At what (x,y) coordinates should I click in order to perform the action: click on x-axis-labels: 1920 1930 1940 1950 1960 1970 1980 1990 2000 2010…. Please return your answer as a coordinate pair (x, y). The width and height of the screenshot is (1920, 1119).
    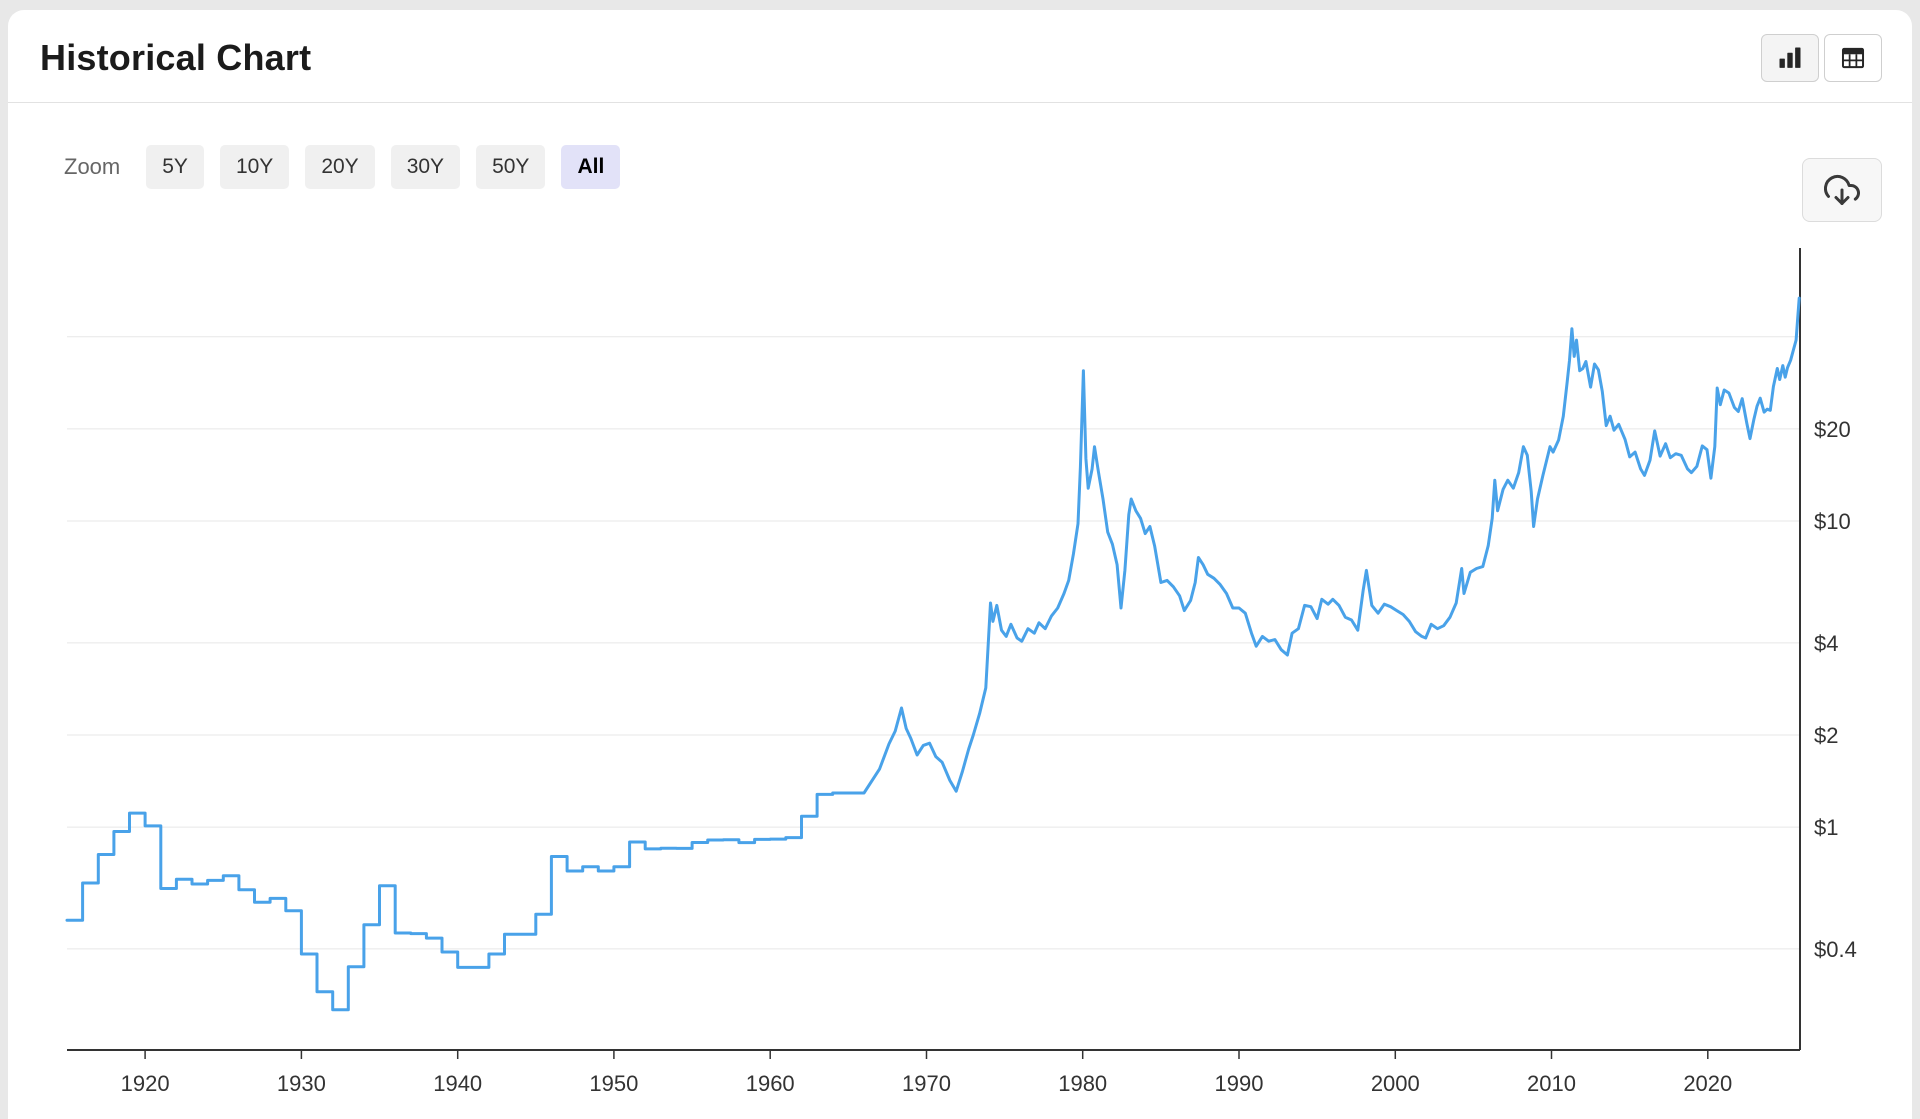
    Looking at the image, I should click on (926, 1073).